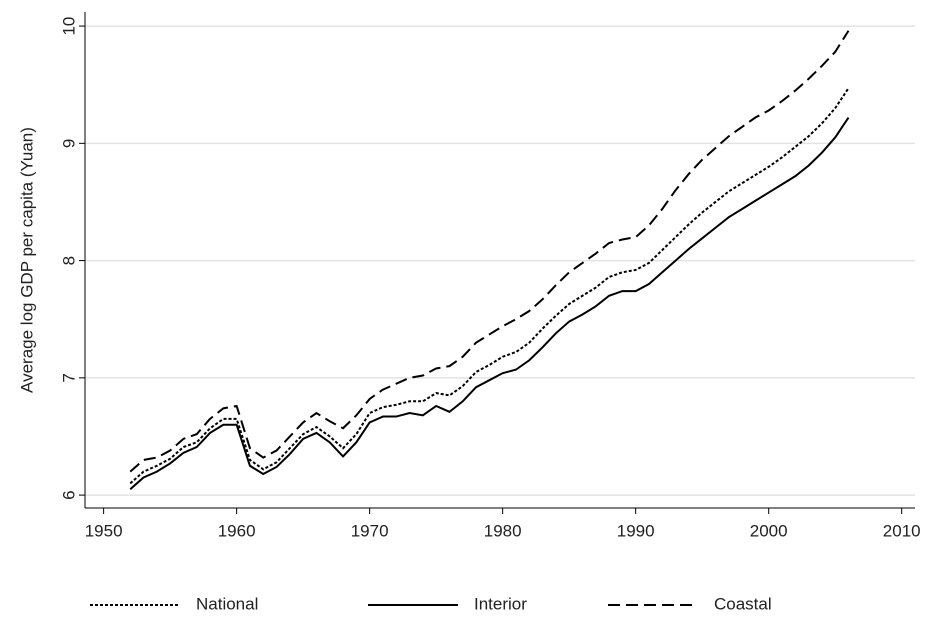 The height and width of the screenshot is (625, 933). I want to click on x-tick-label: 1960, so click(237, 530).